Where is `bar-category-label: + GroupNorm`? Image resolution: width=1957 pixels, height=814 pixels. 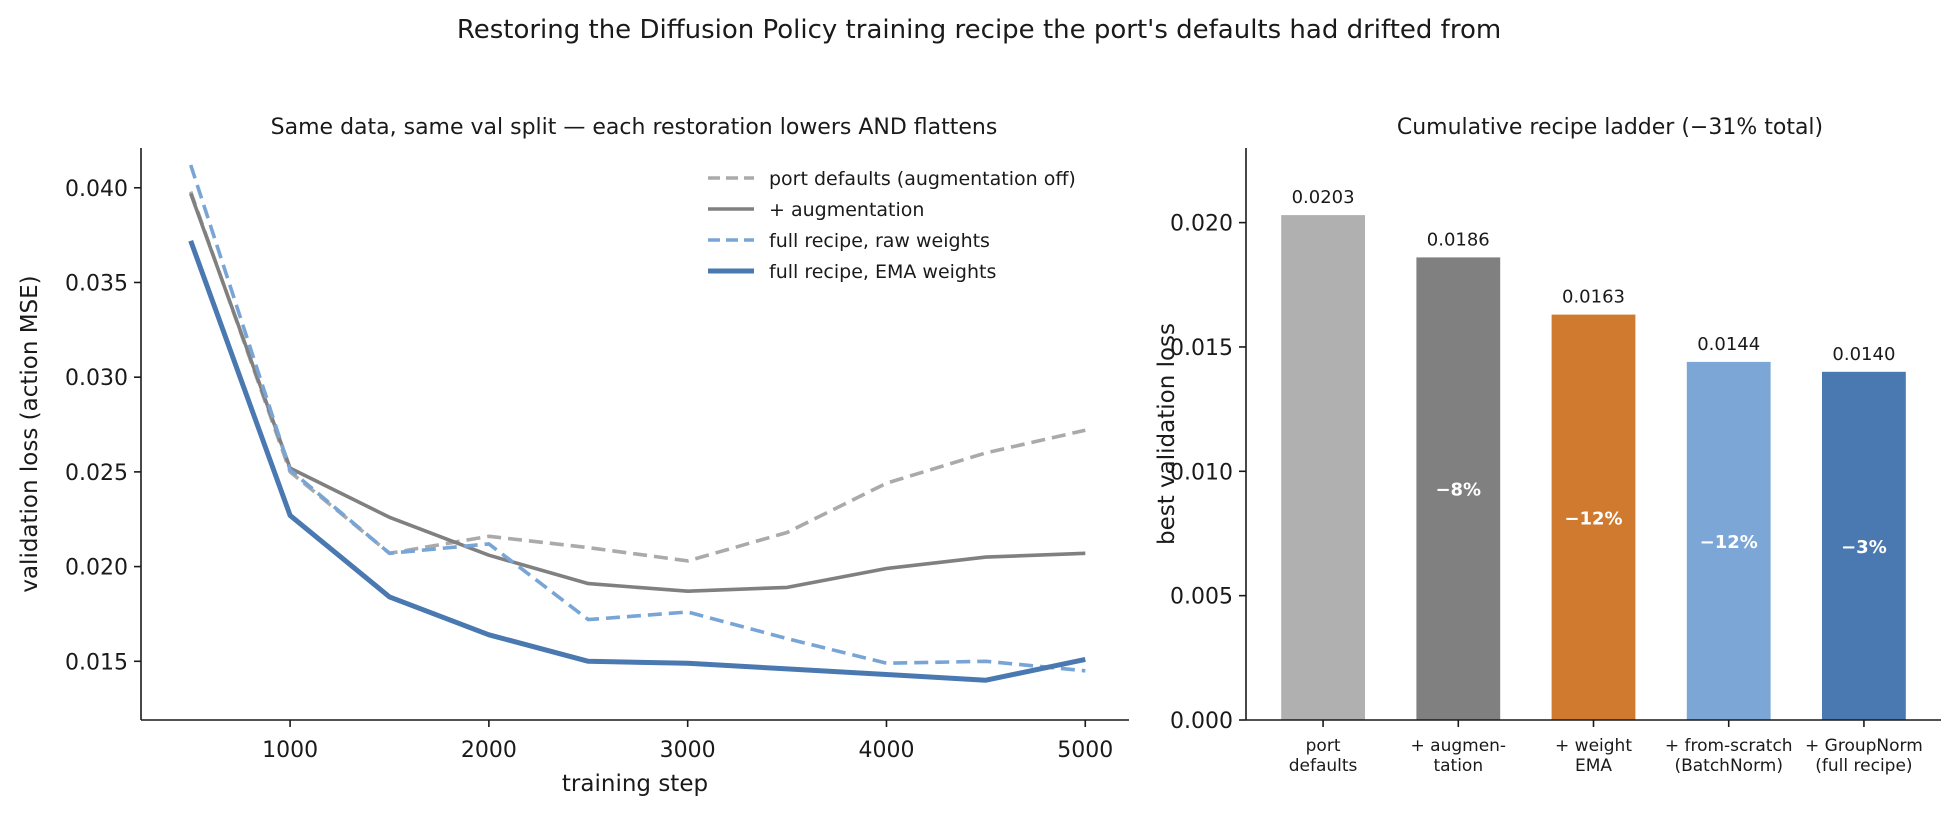
bar-category-label: + GroupNorm is located at coordinates (1864, 746).